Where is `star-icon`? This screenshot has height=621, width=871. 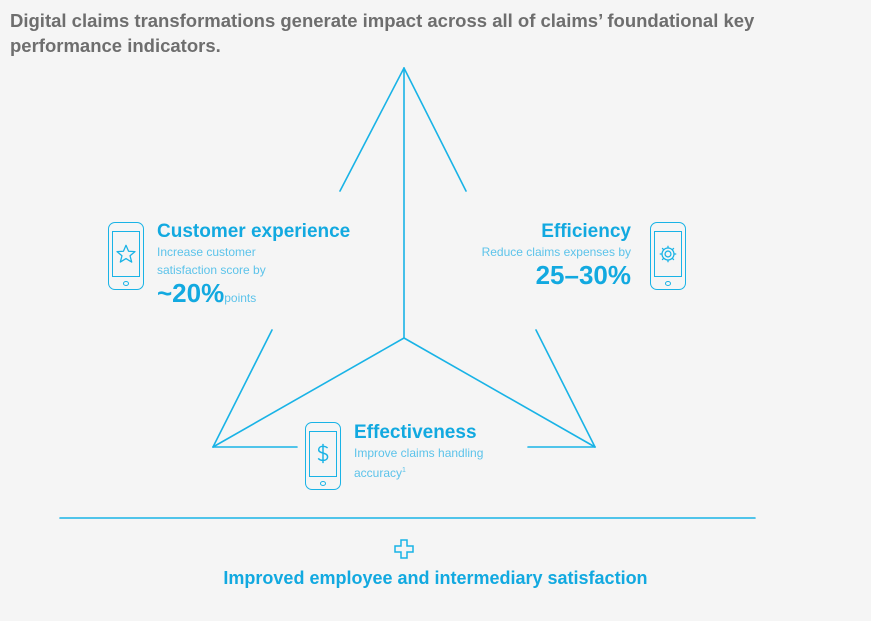
star-icon is located at coordinates (126, 253).